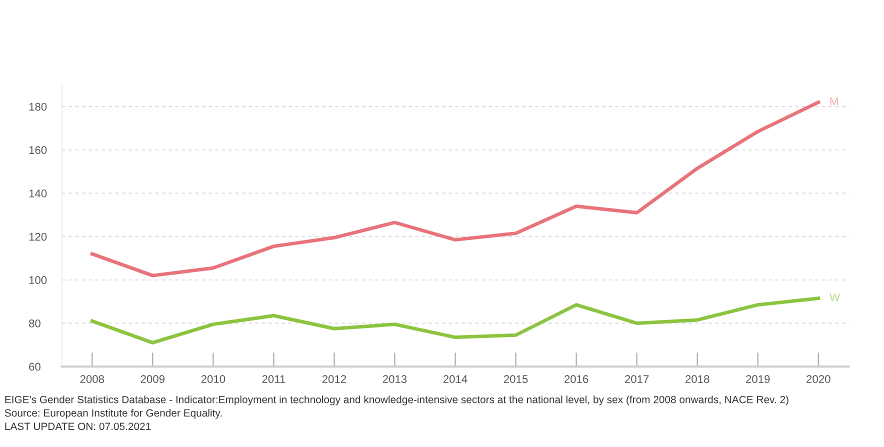 This screenshot has height=447, width=884. What do you see at coordinates (334, 379) in the screenshot?
I see `x-tick-label: 2012` at bounding box center [334, 379].